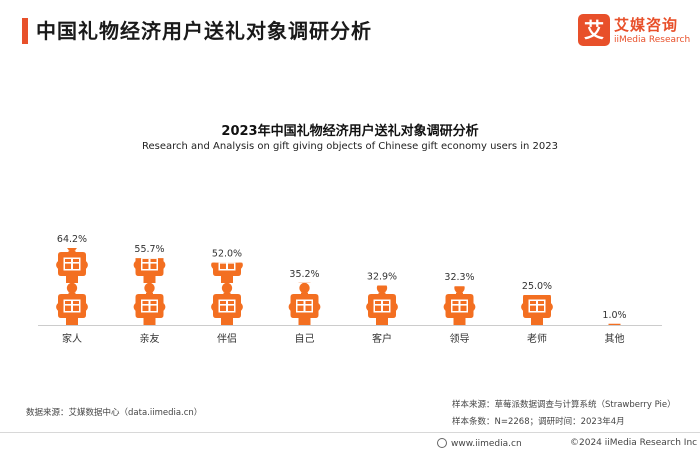 This screenshot has width=700, height=456. What do you see at coordinates (486, 444) in the screenshot?
I see `website-link: www.iimedia.cn` at bounding box center [486, 444].